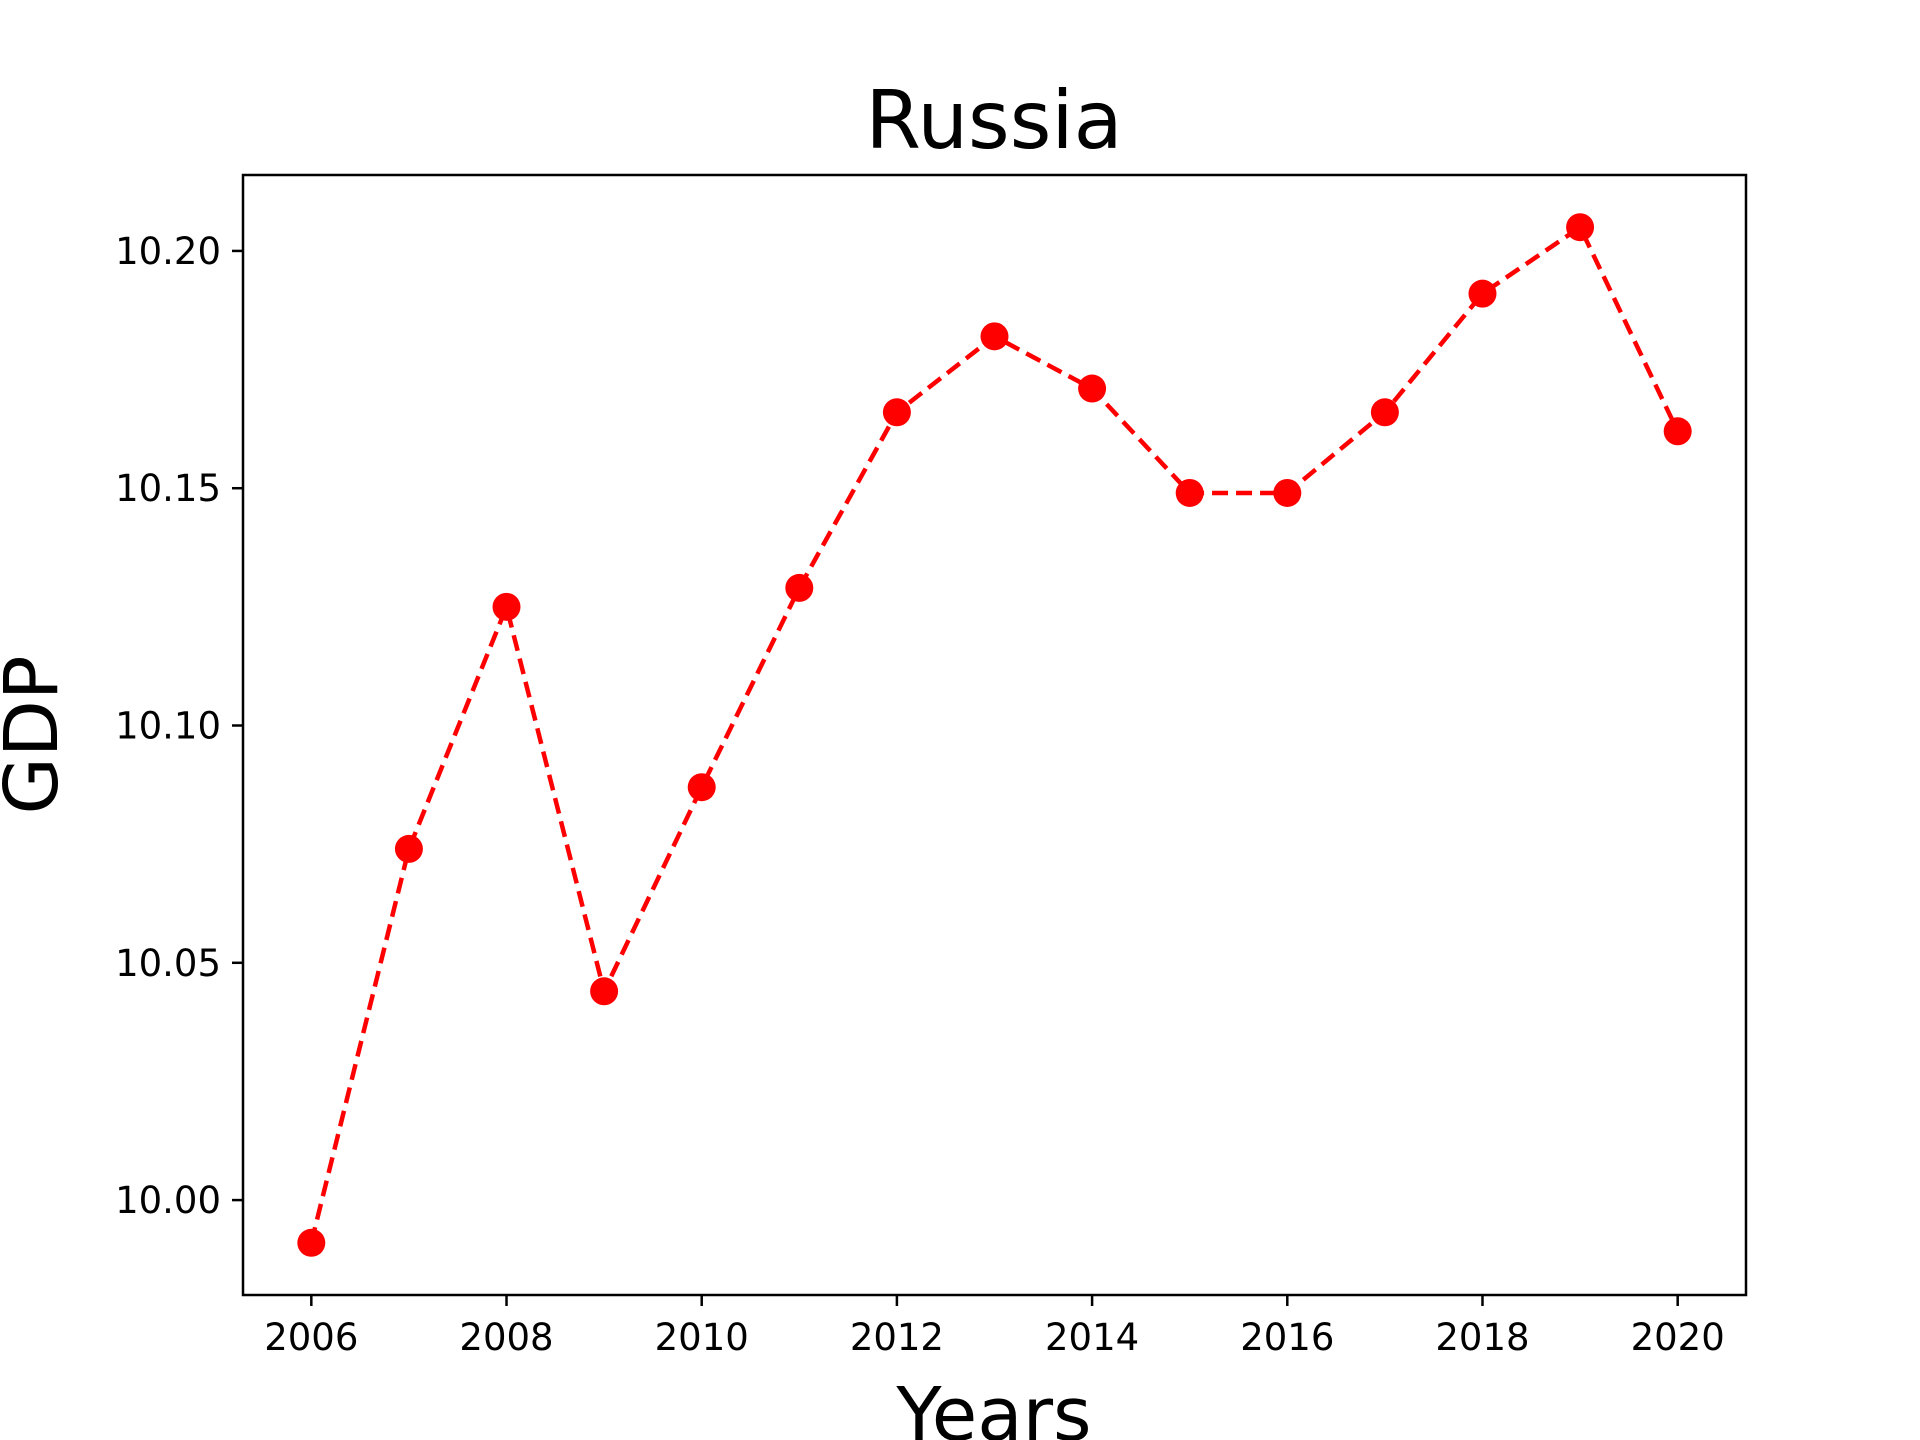  What do you see at coordinates (702, 1337) in the screenshot?
I see `x-tick-label: 2010` at bounding box center [702, 1337].